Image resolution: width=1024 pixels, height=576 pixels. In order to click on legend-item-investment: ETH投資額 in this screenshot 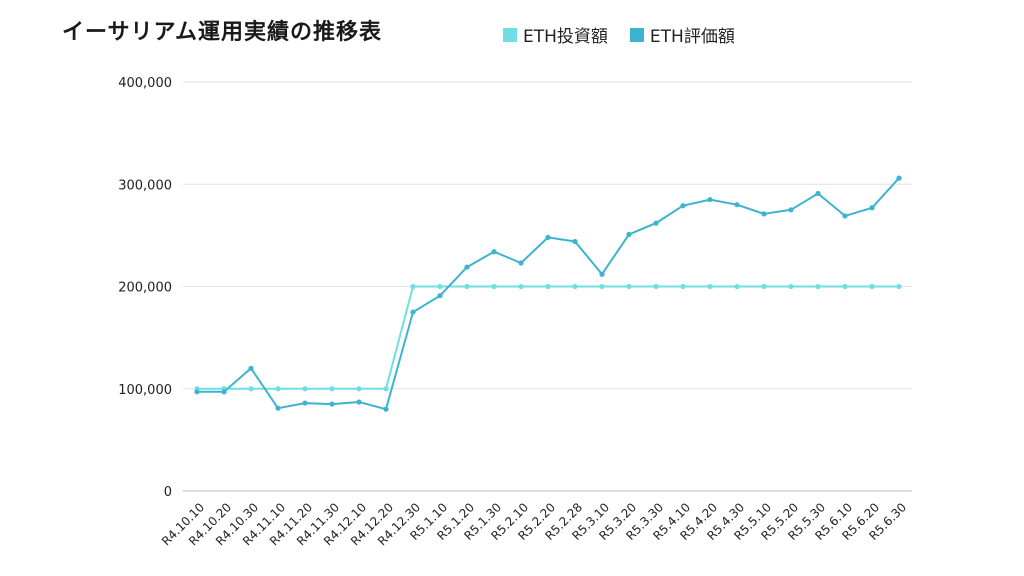, I will do `click(555, 34)`.